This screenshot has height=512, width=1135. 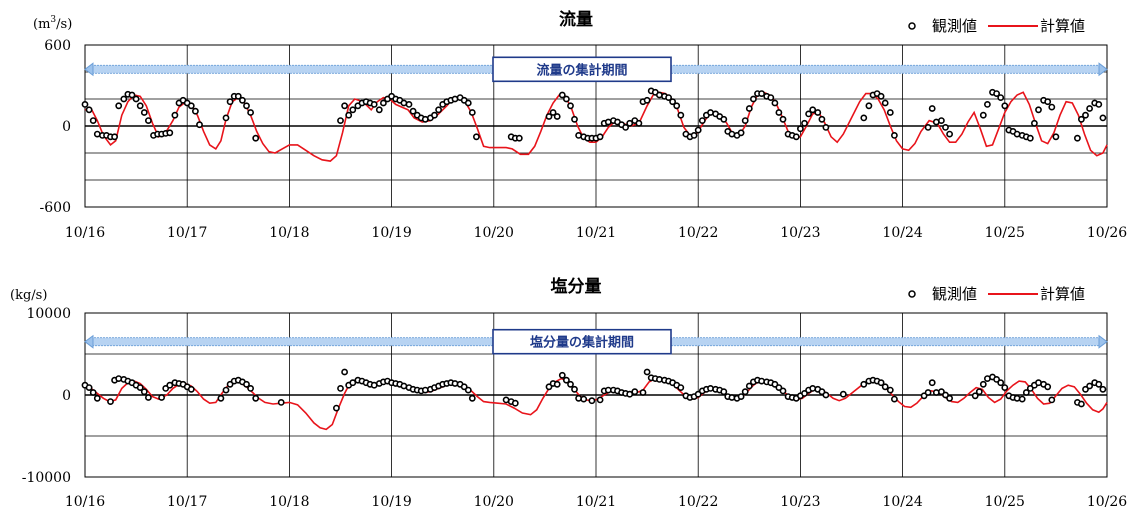 I want to click on y-tick-label: 10000, so click(x=48, y=314).